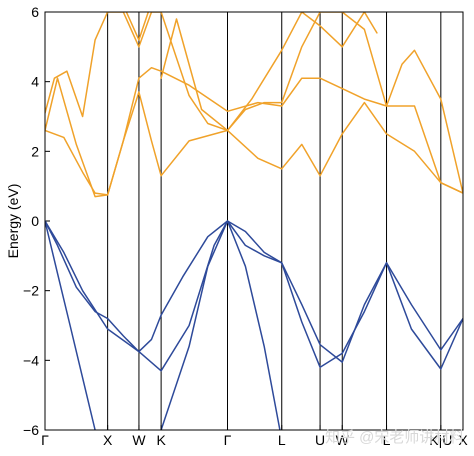  Describe the element at coordinates (161, 440) in the screenshot. I see `x-tick-label: K` at that location.